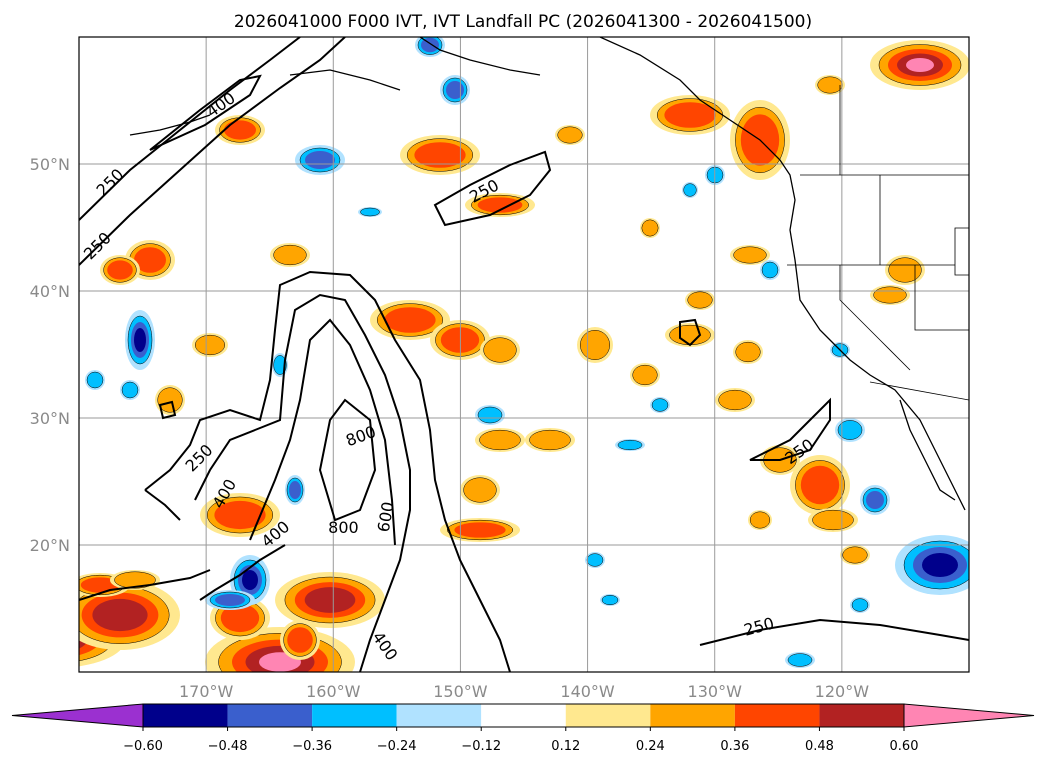 The height and width of the screenshot is (765, 1047). What do you see at coordinates (50, 164) in the screenshot?
I see `lat-tick-label: 50°N` at bounding box center [50, 164].